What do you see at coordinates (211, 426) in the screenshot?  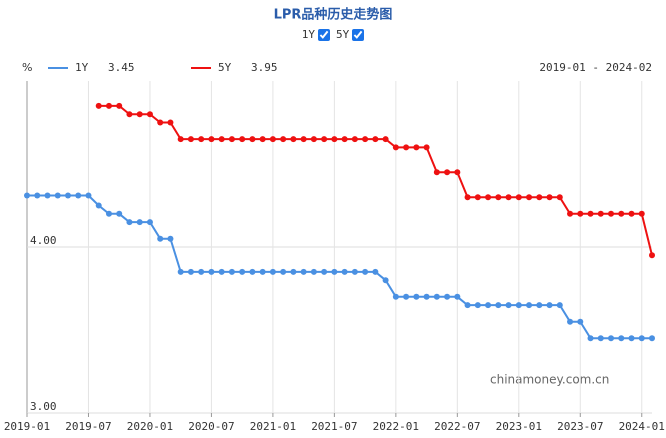 I see `x-tick-label: 2020-07` at bounding box center [211, 426].